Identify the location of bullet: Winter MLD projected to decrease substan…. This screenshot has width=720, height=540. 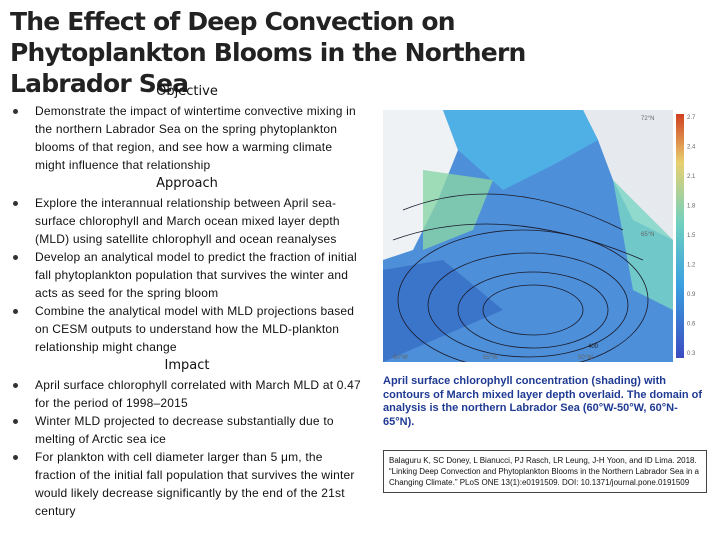
(187, 430).